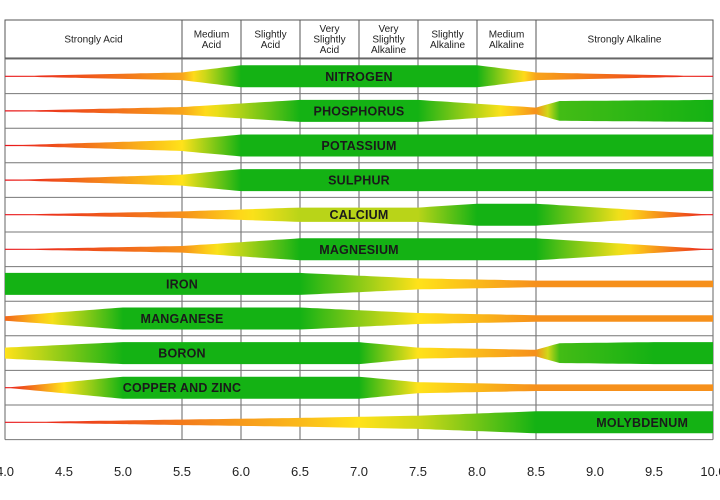 This screenshot has height=500, width=720. I want to click on nutrient-band: SULPHUR, so click(359, 180).